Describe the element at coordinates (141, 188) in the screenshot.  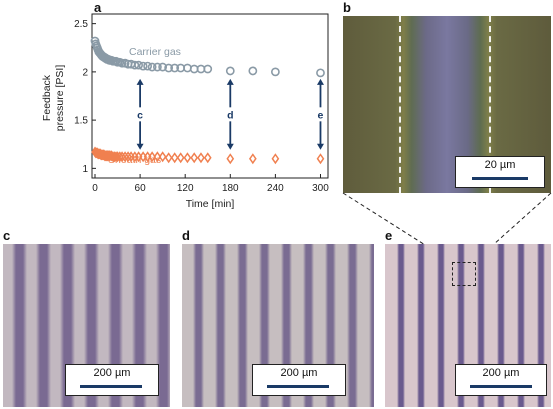
I see `x-tick-label: 60` at that location.